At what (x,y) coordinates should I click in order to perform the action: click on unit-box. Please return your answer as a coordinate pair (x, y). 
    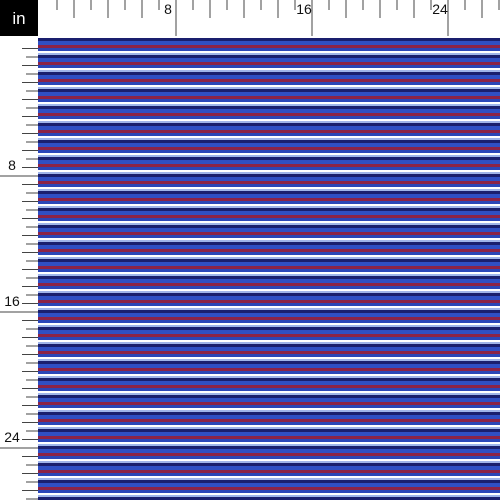
    Looking at the image, I should click on (19, 18).